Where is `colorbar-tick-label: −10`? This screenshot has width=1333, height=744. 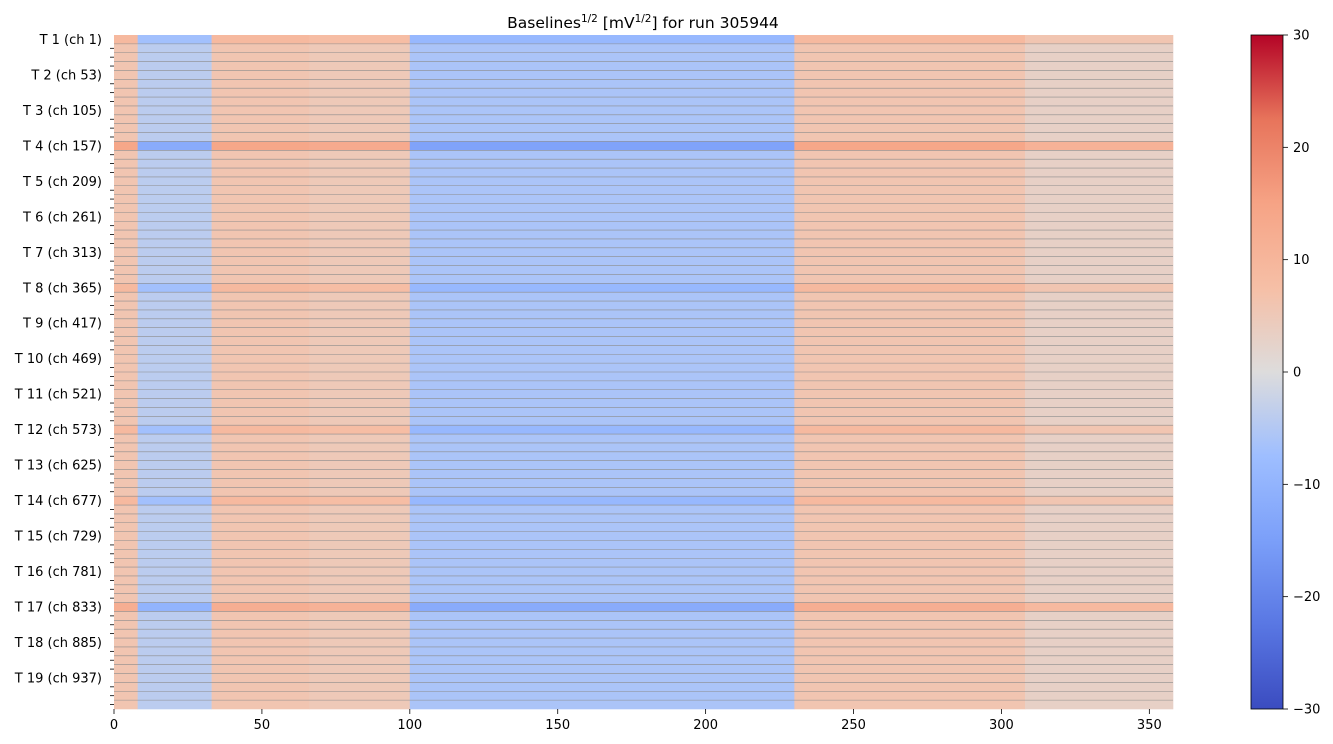
colorbar-tick-label: −10 is located at coordinates (1306, 485).